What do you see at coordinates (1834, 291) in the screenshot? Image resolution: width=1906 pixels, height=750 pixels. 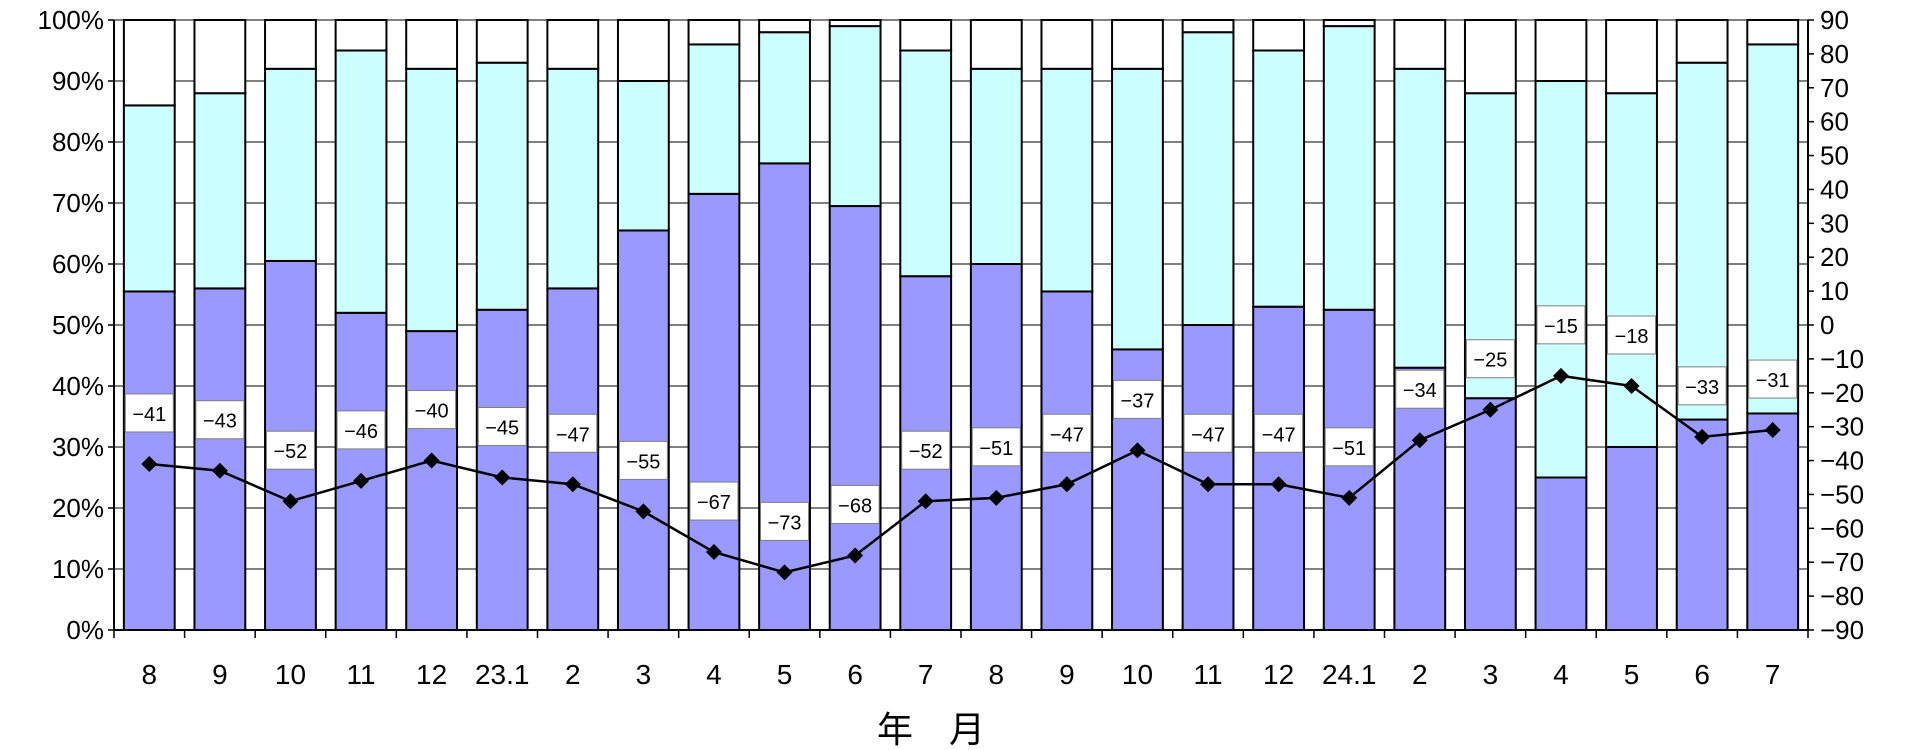 I see `y2-tick-label: 10` at bounding box center [1834, 291].